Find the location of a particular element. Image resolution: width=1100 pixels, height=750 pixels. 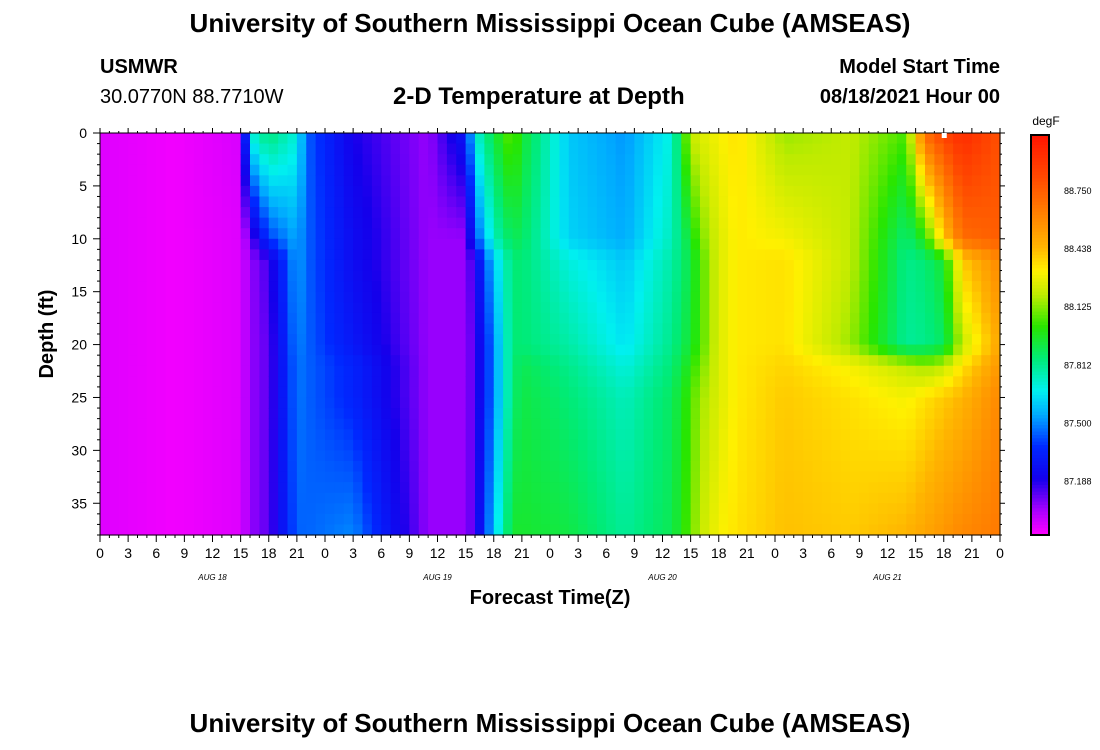

x-tick-label: 0 is located at coordinates (325, 553).